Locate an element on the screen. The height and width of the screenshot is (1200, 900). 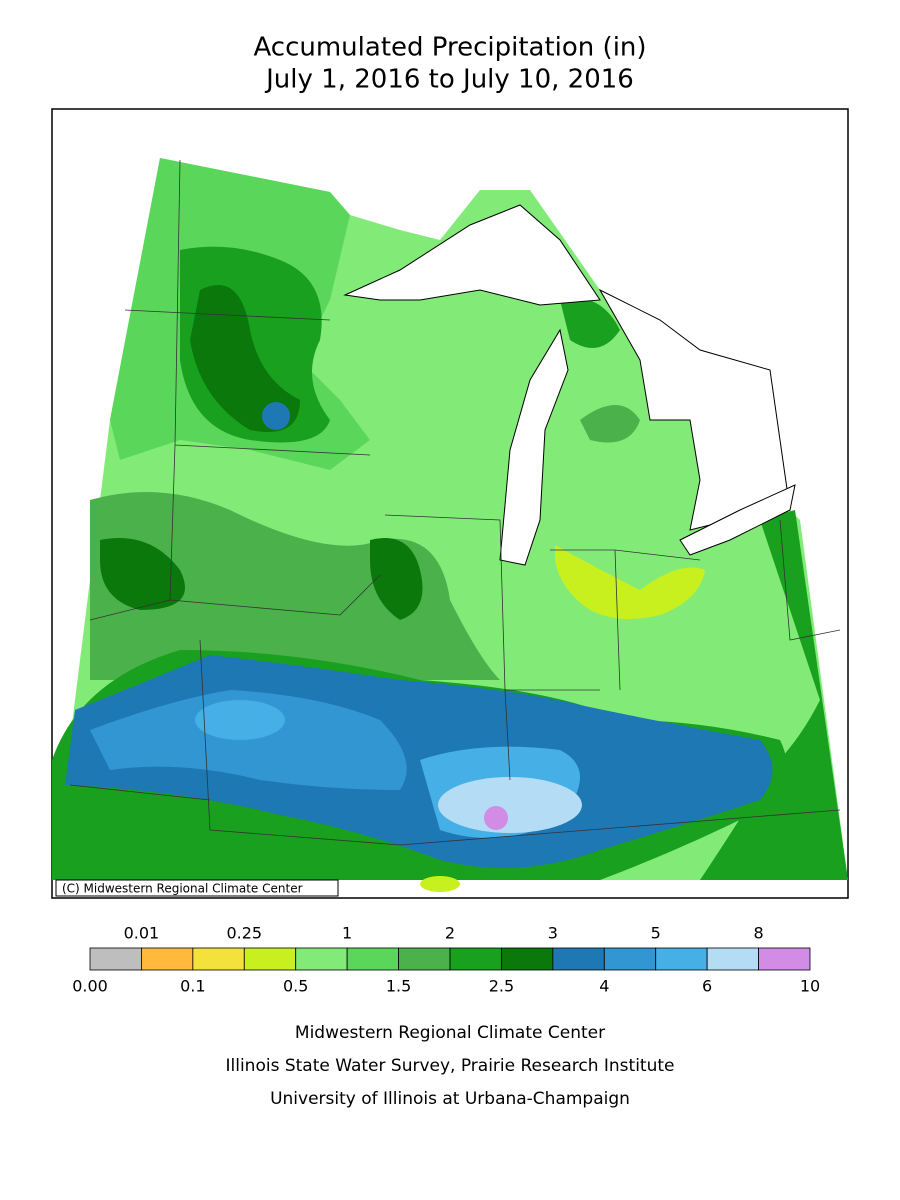
legend-label: 0.25 is located at coordinates (244, 933).